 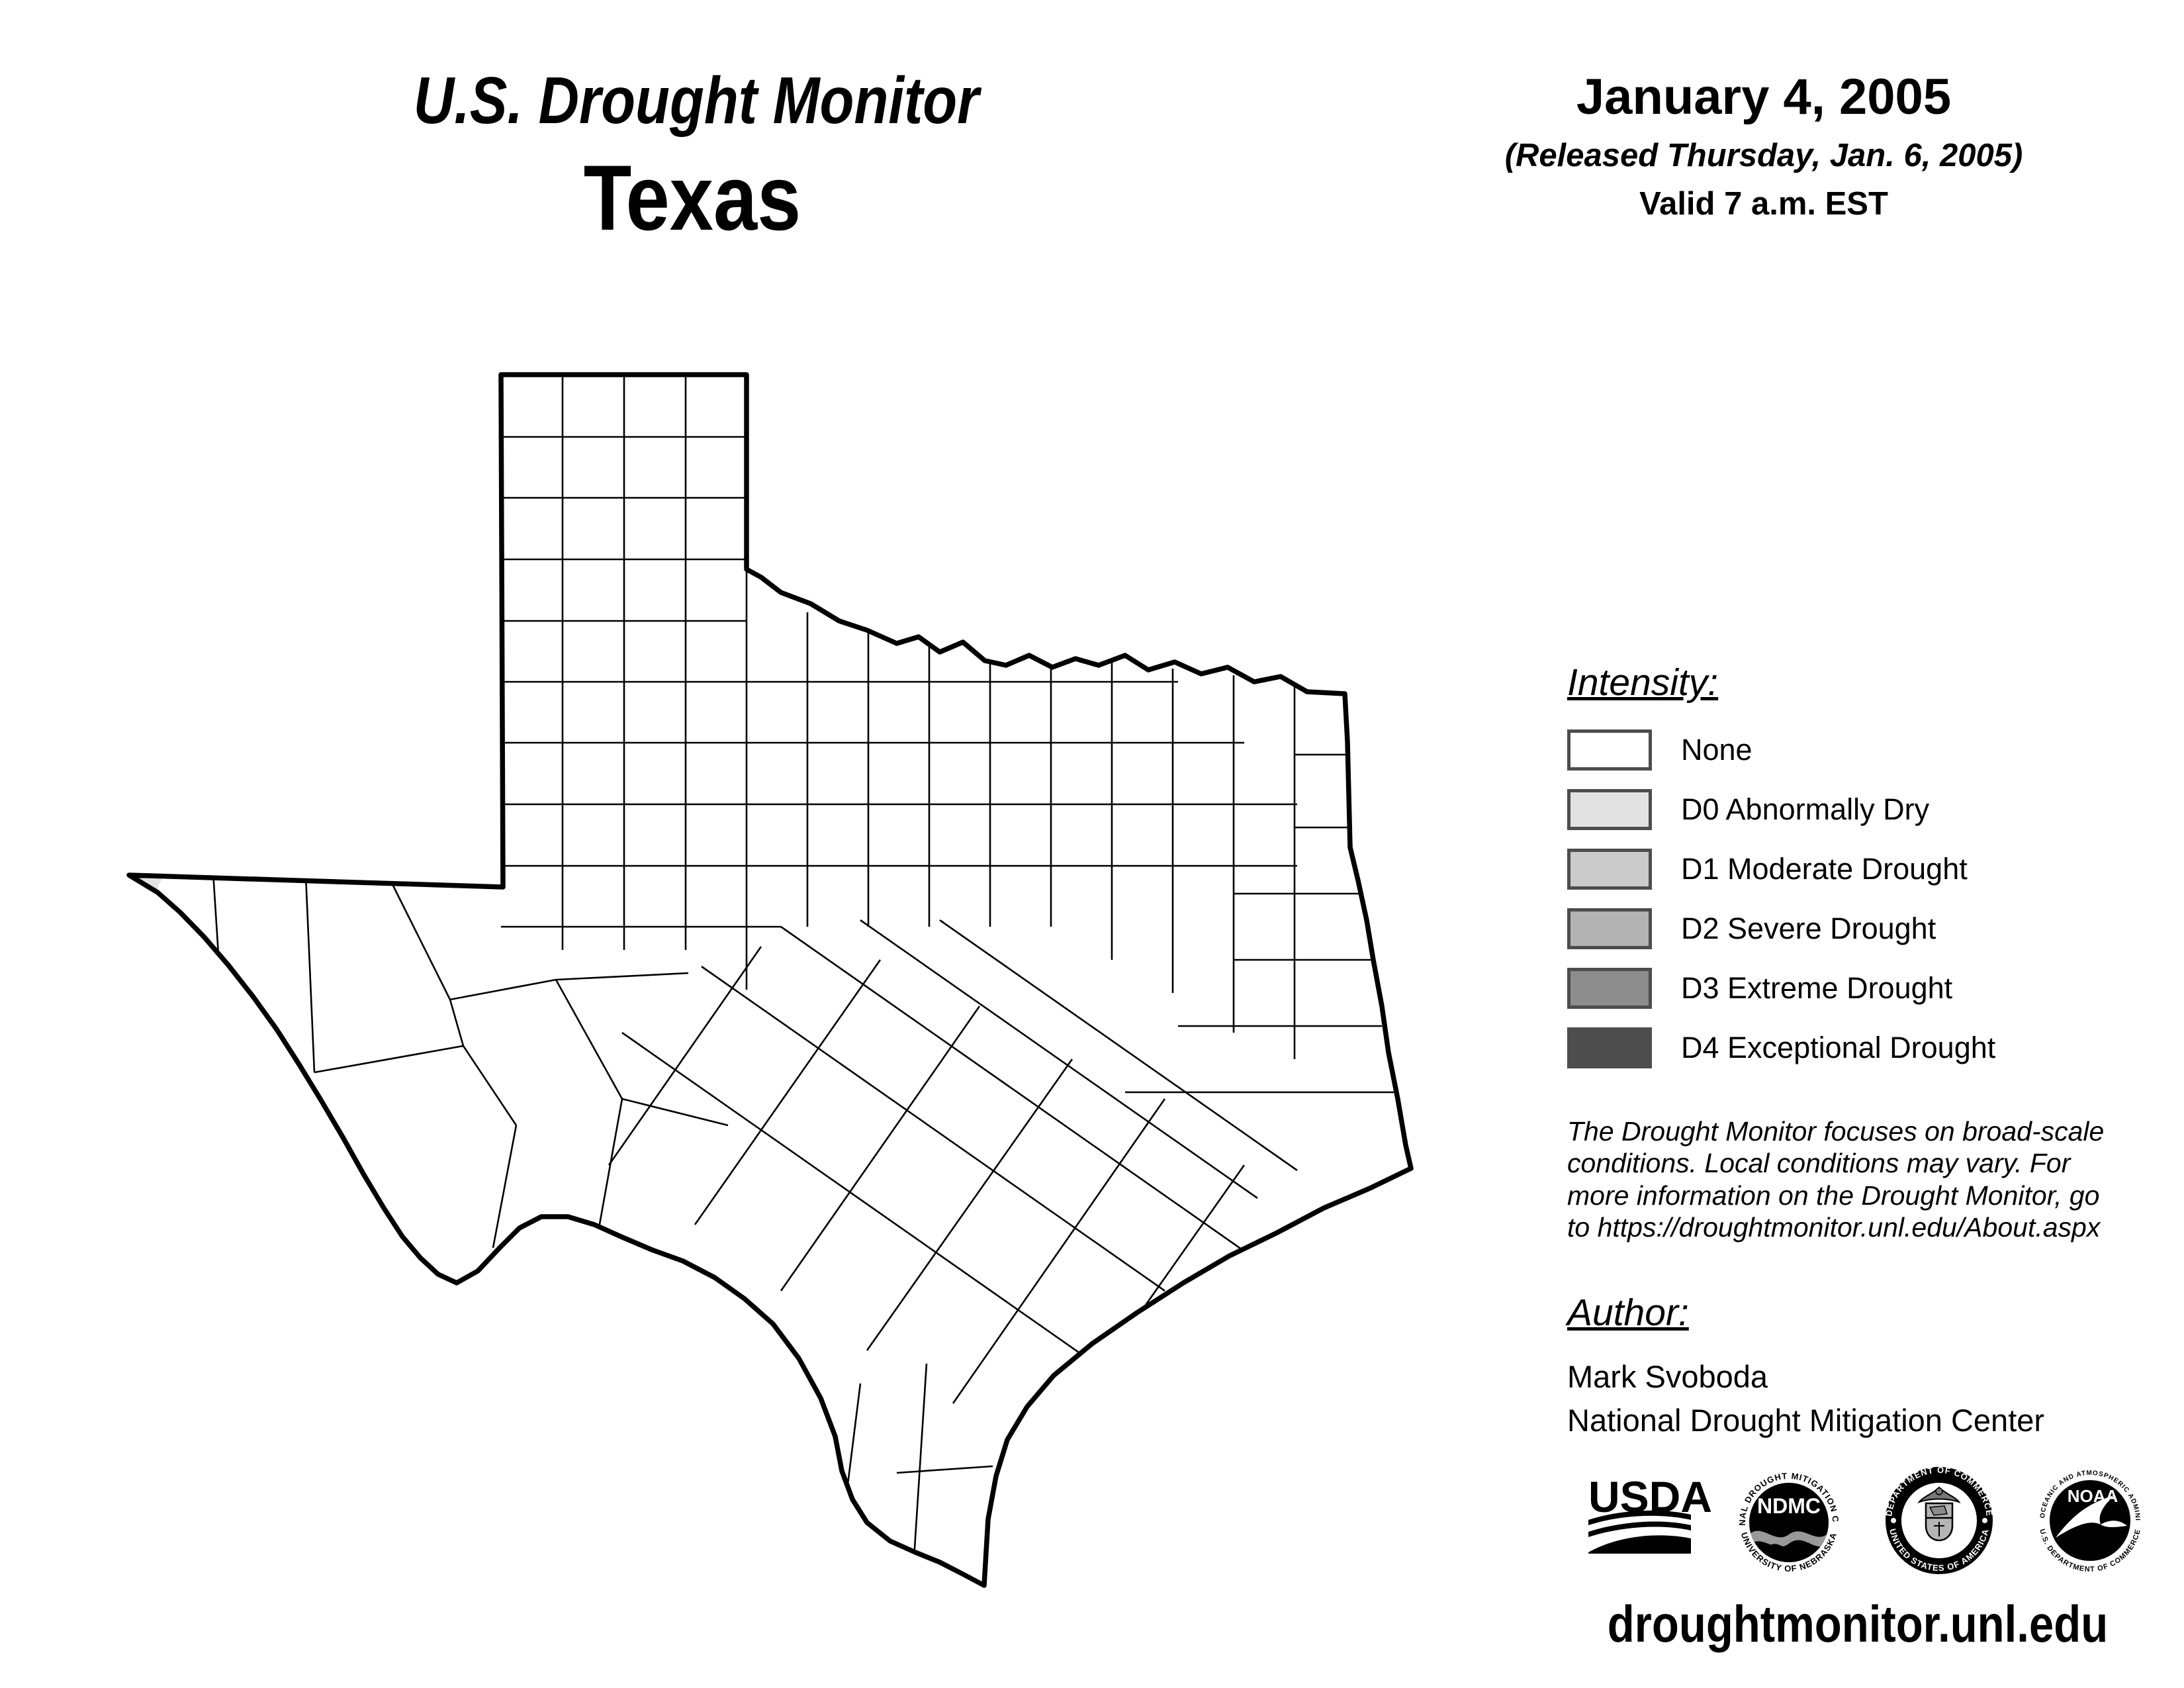 What do you see at coordinates (1817, 988) in the screenshot?
I see `legend-label-d3: D3 Extreme Drought` at bounding box center [1817, 988].